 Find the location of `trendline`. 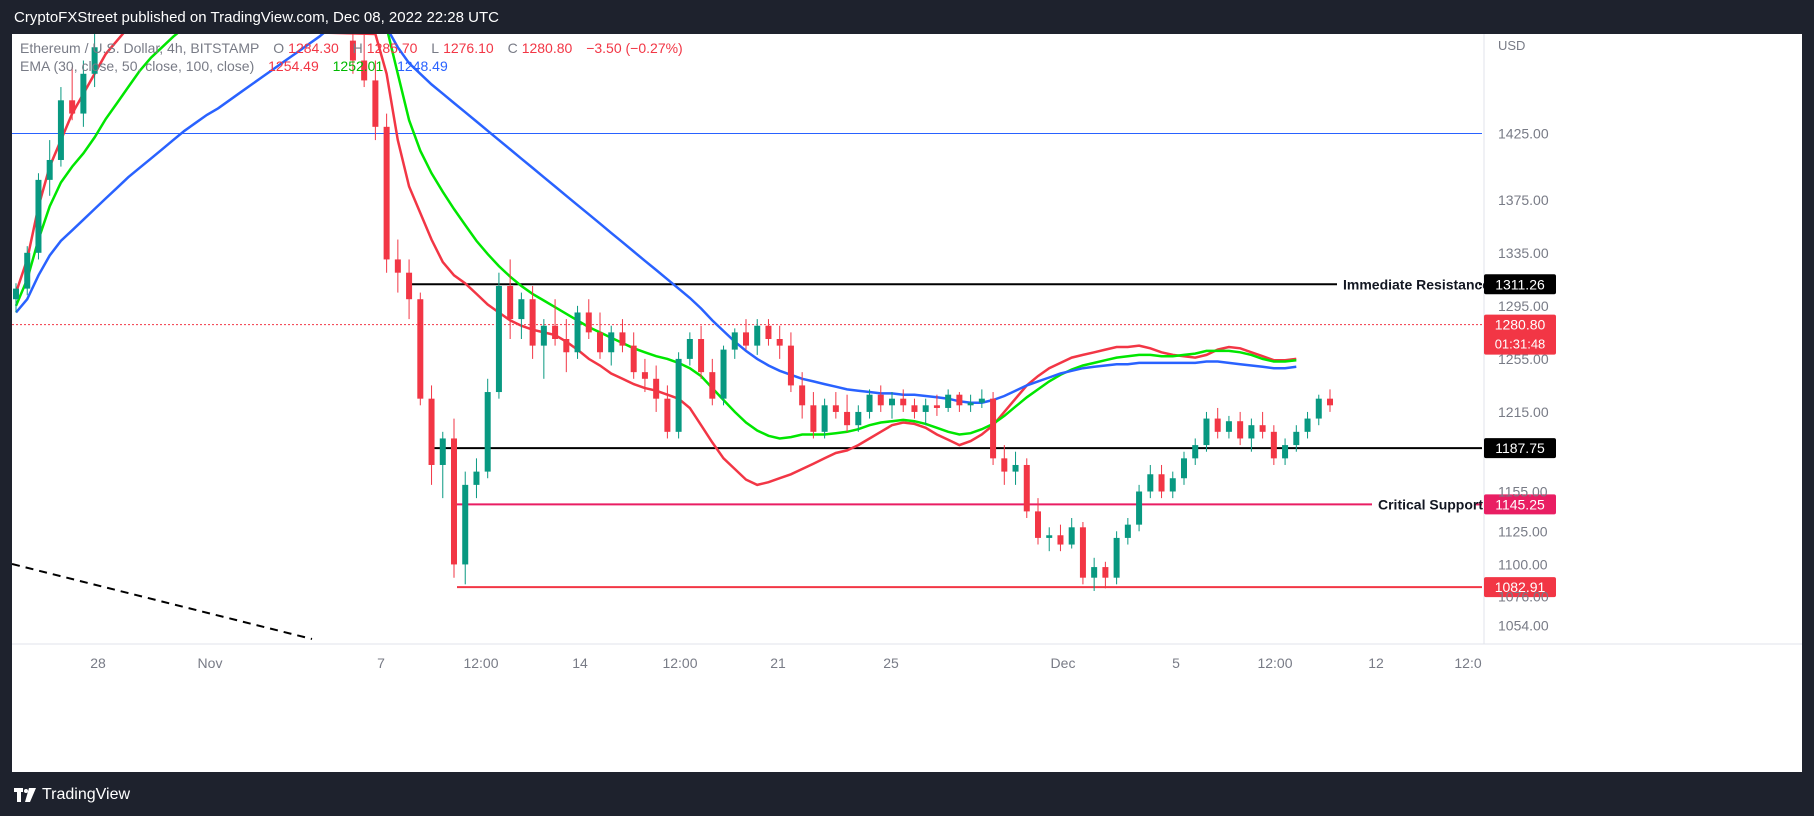

trendline is located at coordinates (162, 601).